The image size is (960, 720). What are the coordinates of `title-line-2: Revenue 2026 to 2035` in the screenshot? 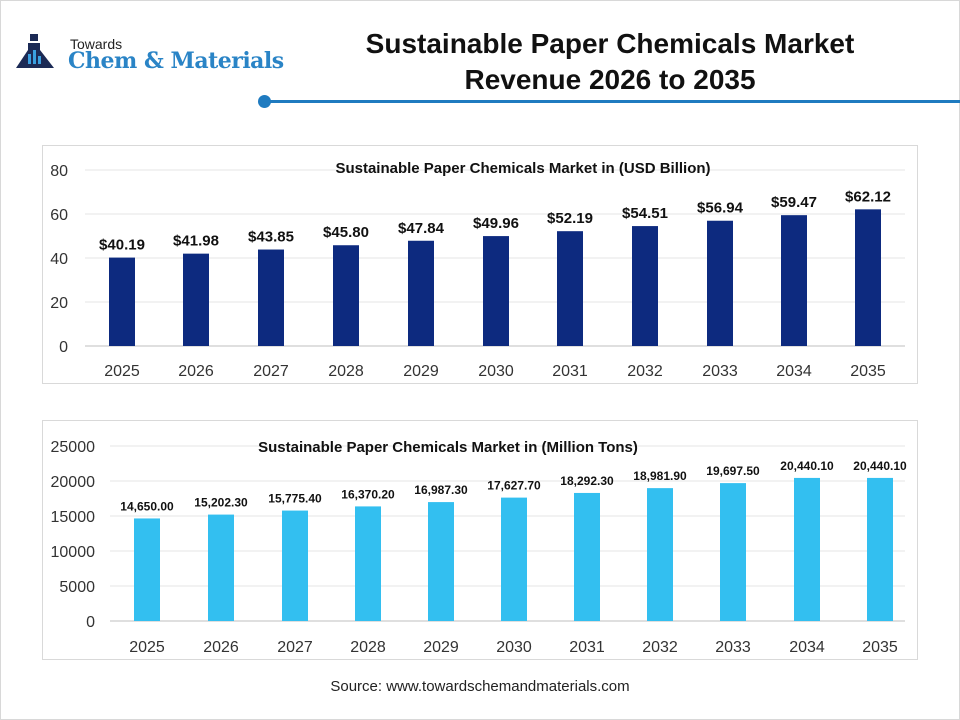 It's located at (610, 79).